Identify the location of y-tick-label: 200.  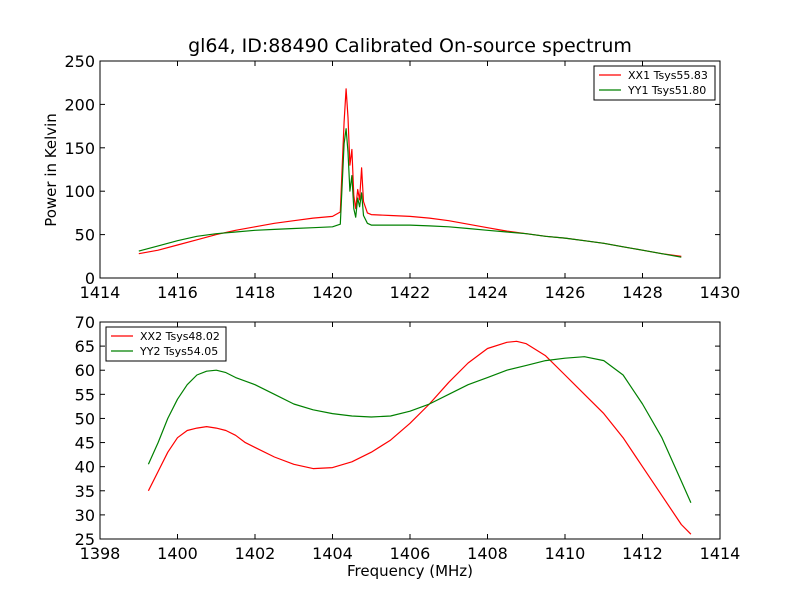
(79, 104).